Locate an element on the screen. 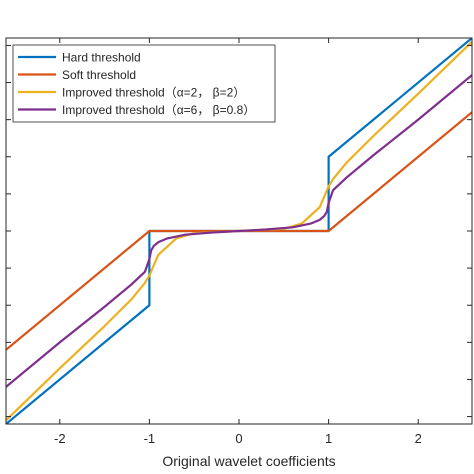  x-tick-label: -2 is located at coordinates (60, 438).